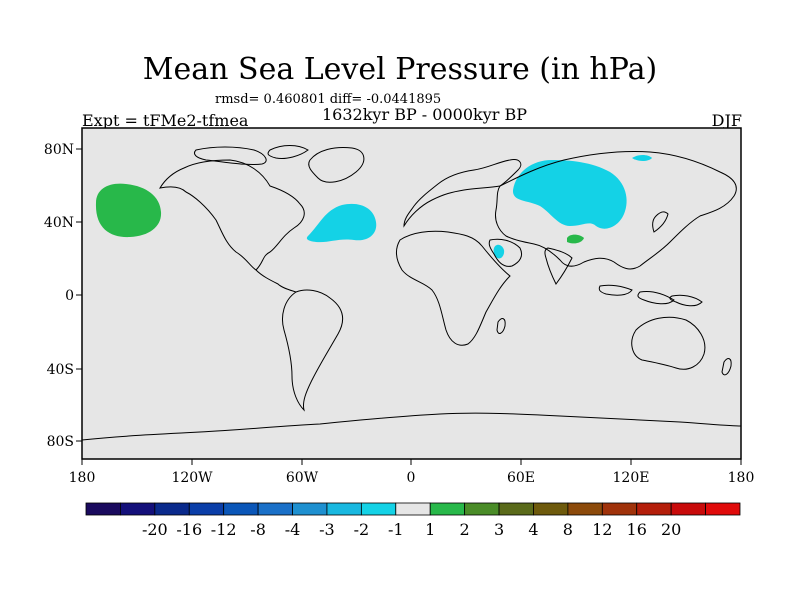  Describe the element at coordinates (411, 478) in the screenshot. I see `x-tick-0: 0` at that location.